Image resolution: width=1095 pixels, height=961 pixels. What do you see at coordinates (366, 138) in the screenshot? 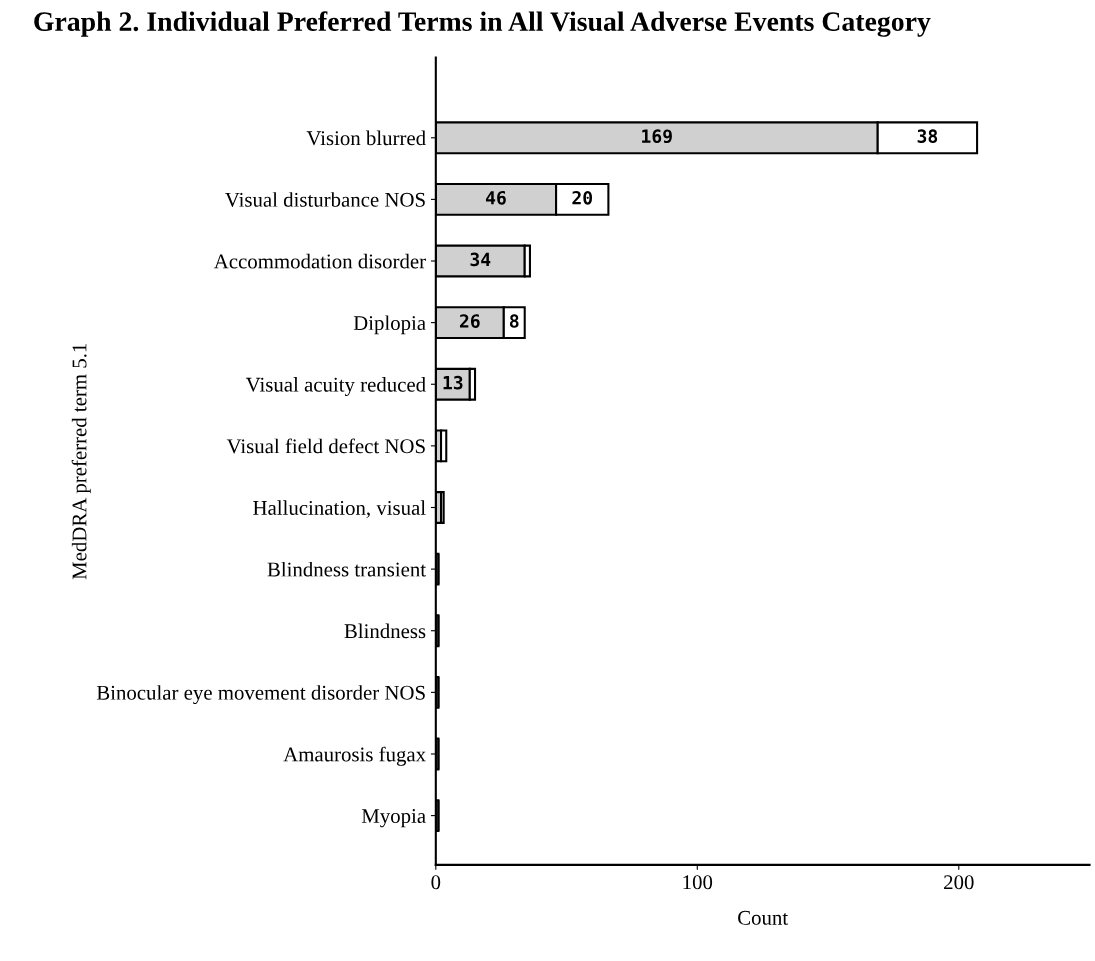
I see `y-tick-label: Vision blurred` at bounding box center [366, 138].